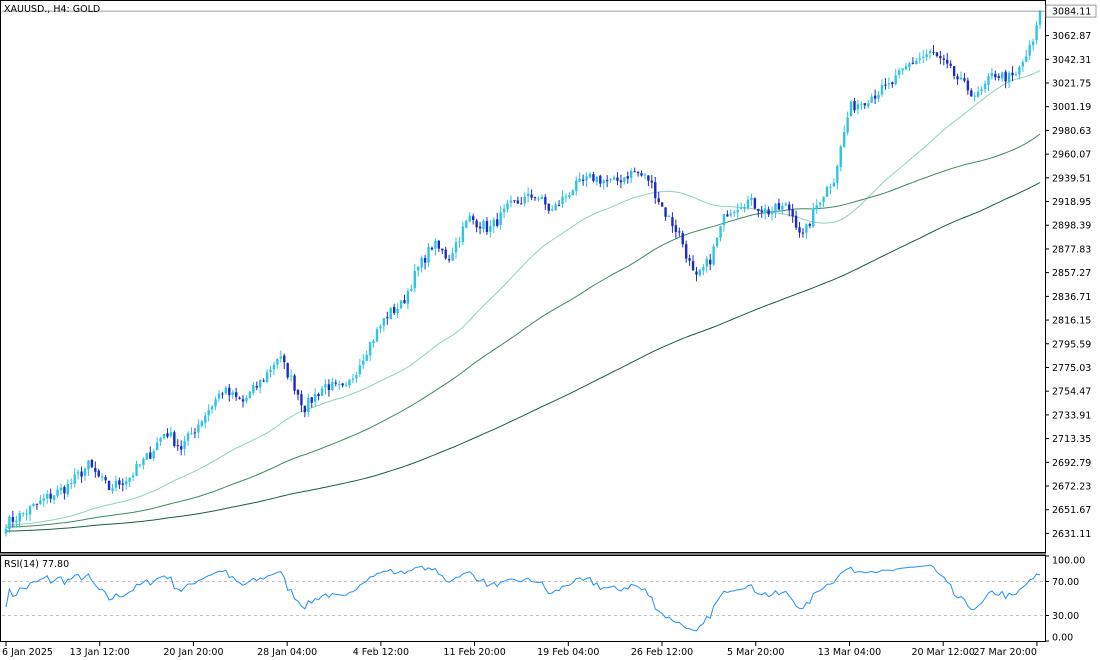 This screenshot has height=660, width=1100. Describe the element at coordinates (1071, 439) in the screenshot. I see `price-tick-label: 2713.35` at that location.